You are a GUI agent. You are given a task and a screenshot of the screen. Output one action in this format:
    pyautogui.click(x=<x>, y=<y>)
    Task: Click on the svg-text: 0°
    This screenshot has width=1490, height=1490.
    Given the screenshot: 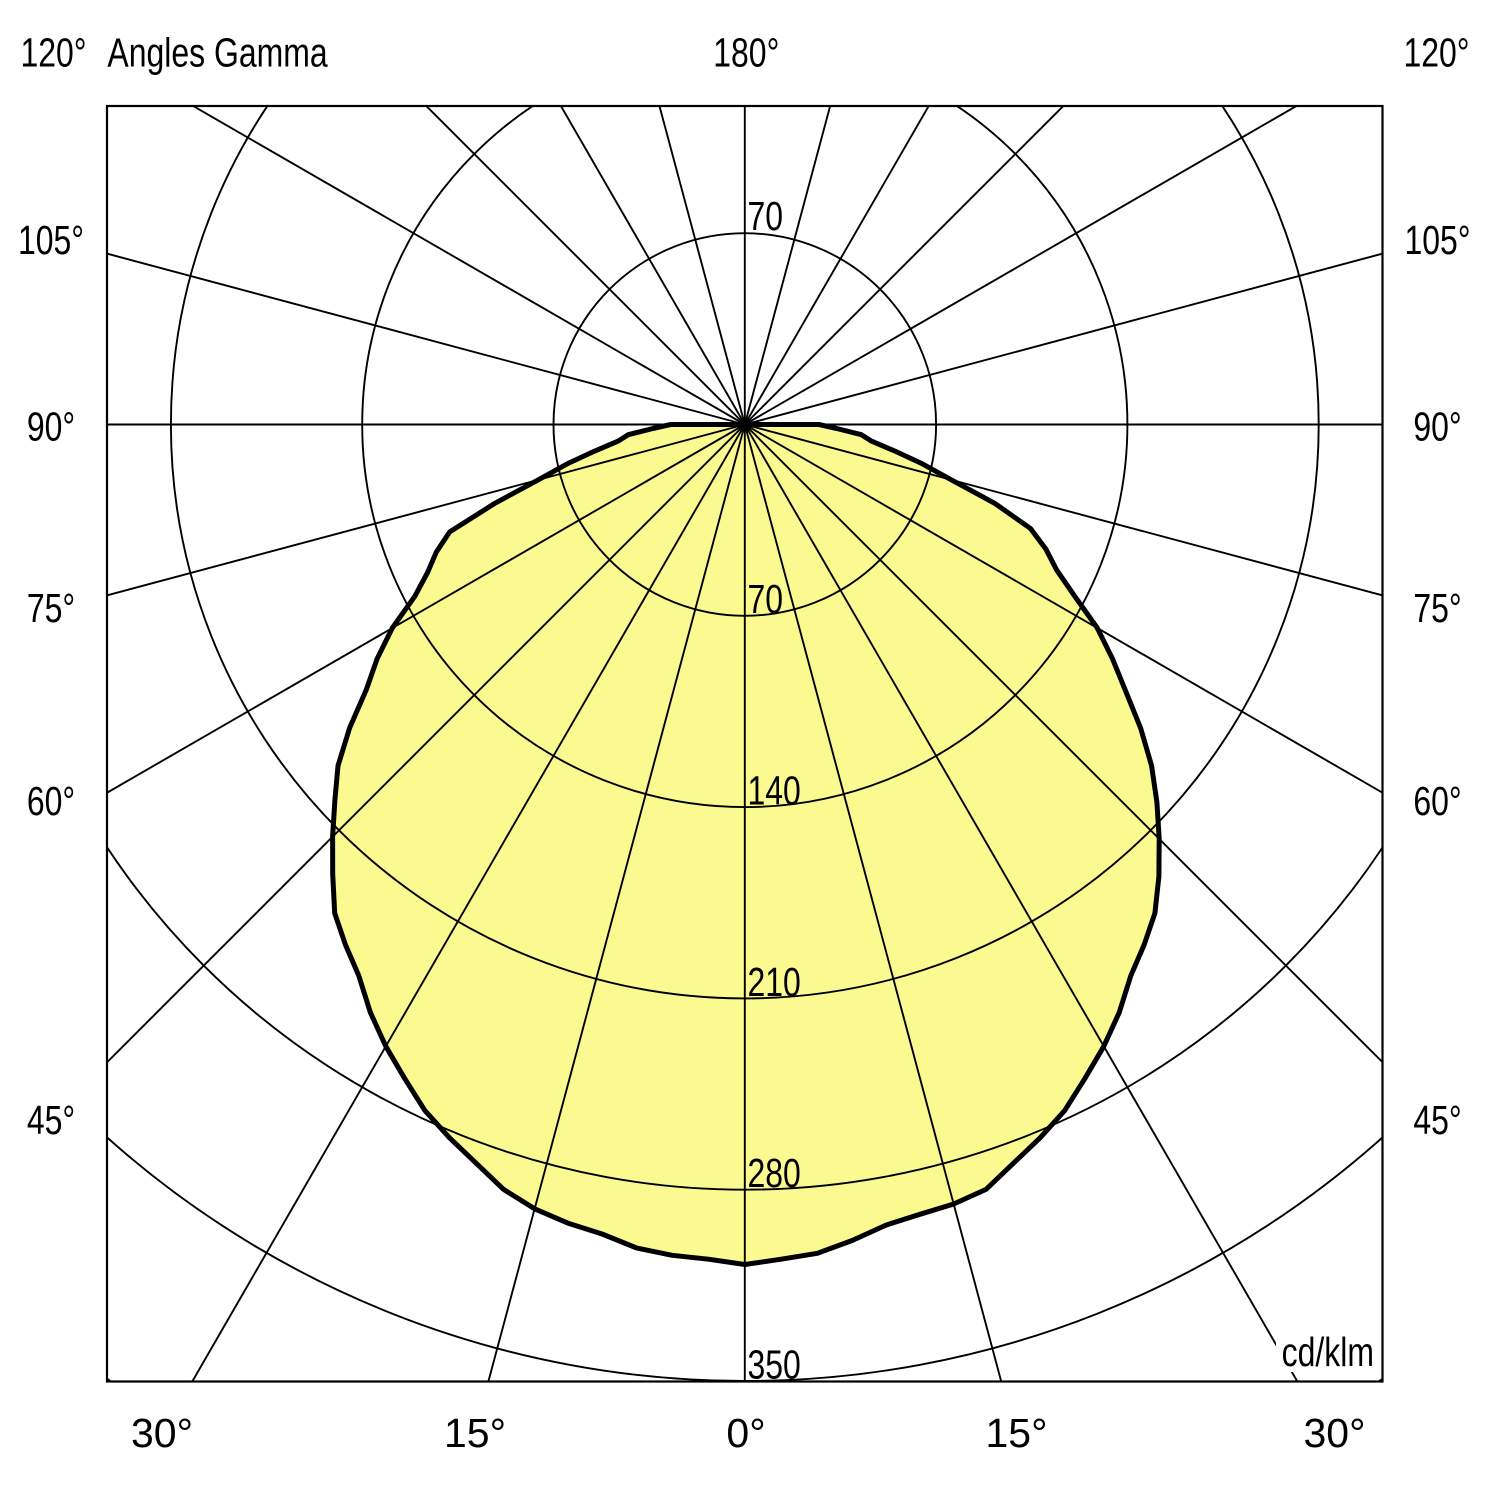 What is the action you would take?
    pyautogui.click(x=745, y=1433)
    